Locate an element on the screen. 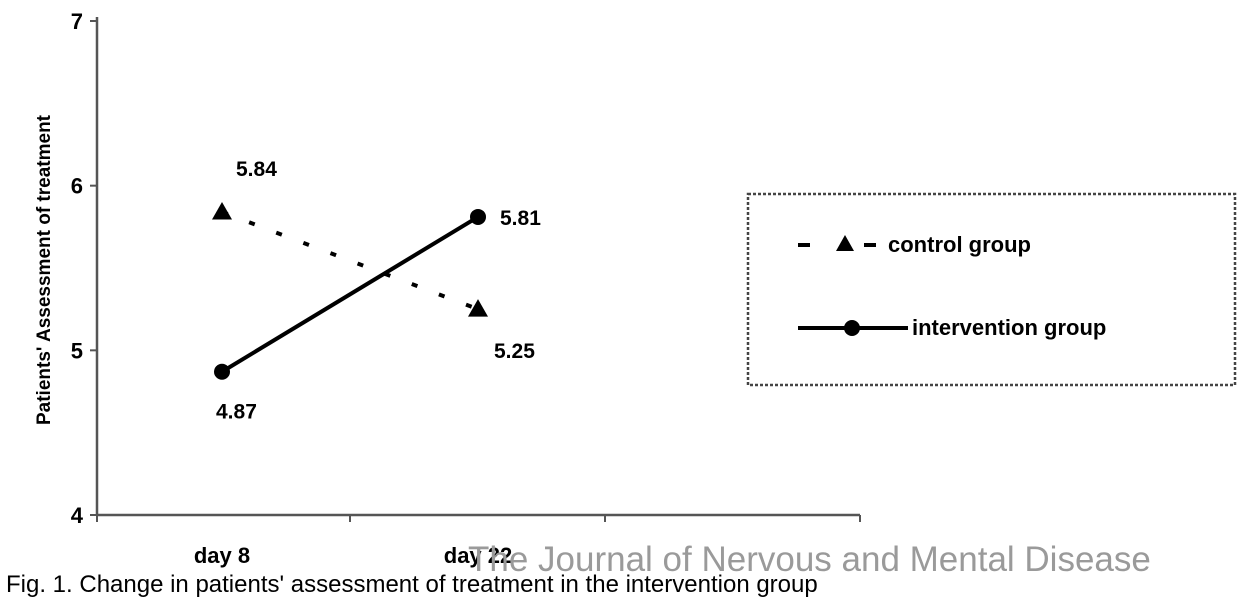 The width and height of the screenshot is (1245, 598). data-labels: 5.84 5.25 4.87 5.81 is located at coordinates (378, 291).